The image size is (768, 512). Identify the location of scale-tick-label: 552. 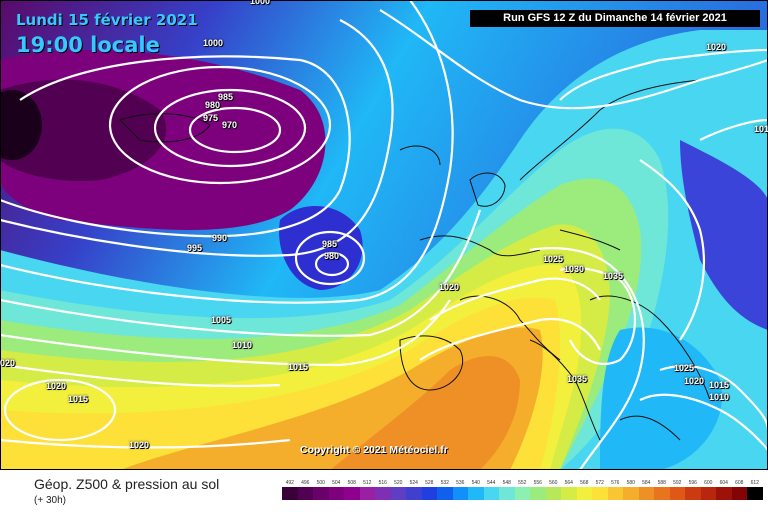
(522, 483).